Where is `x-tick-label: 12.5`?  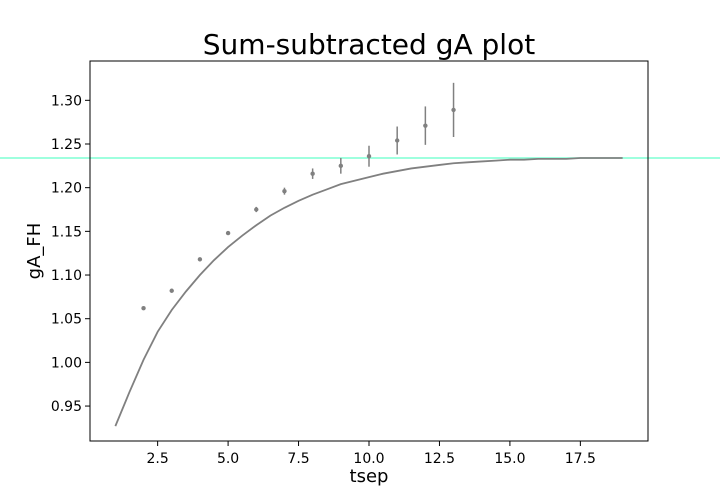 x-tick-label: 12.5 is located at coordinates (439, 459).